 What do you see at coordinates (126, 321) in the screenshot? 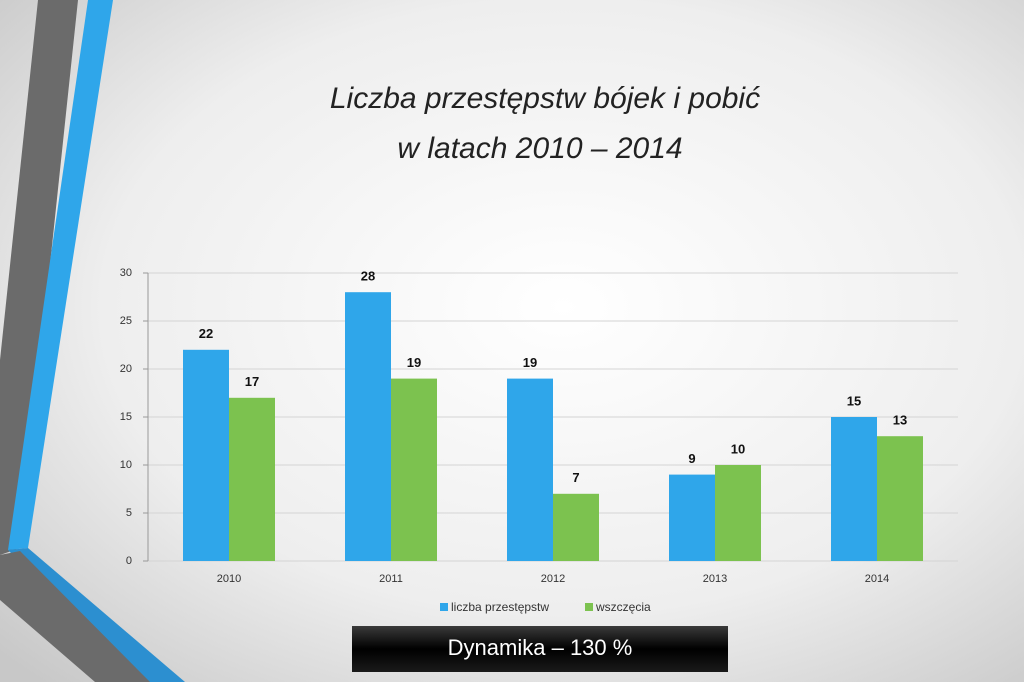
I see `y-tick-label: 25` at bounding box center [126, 321].